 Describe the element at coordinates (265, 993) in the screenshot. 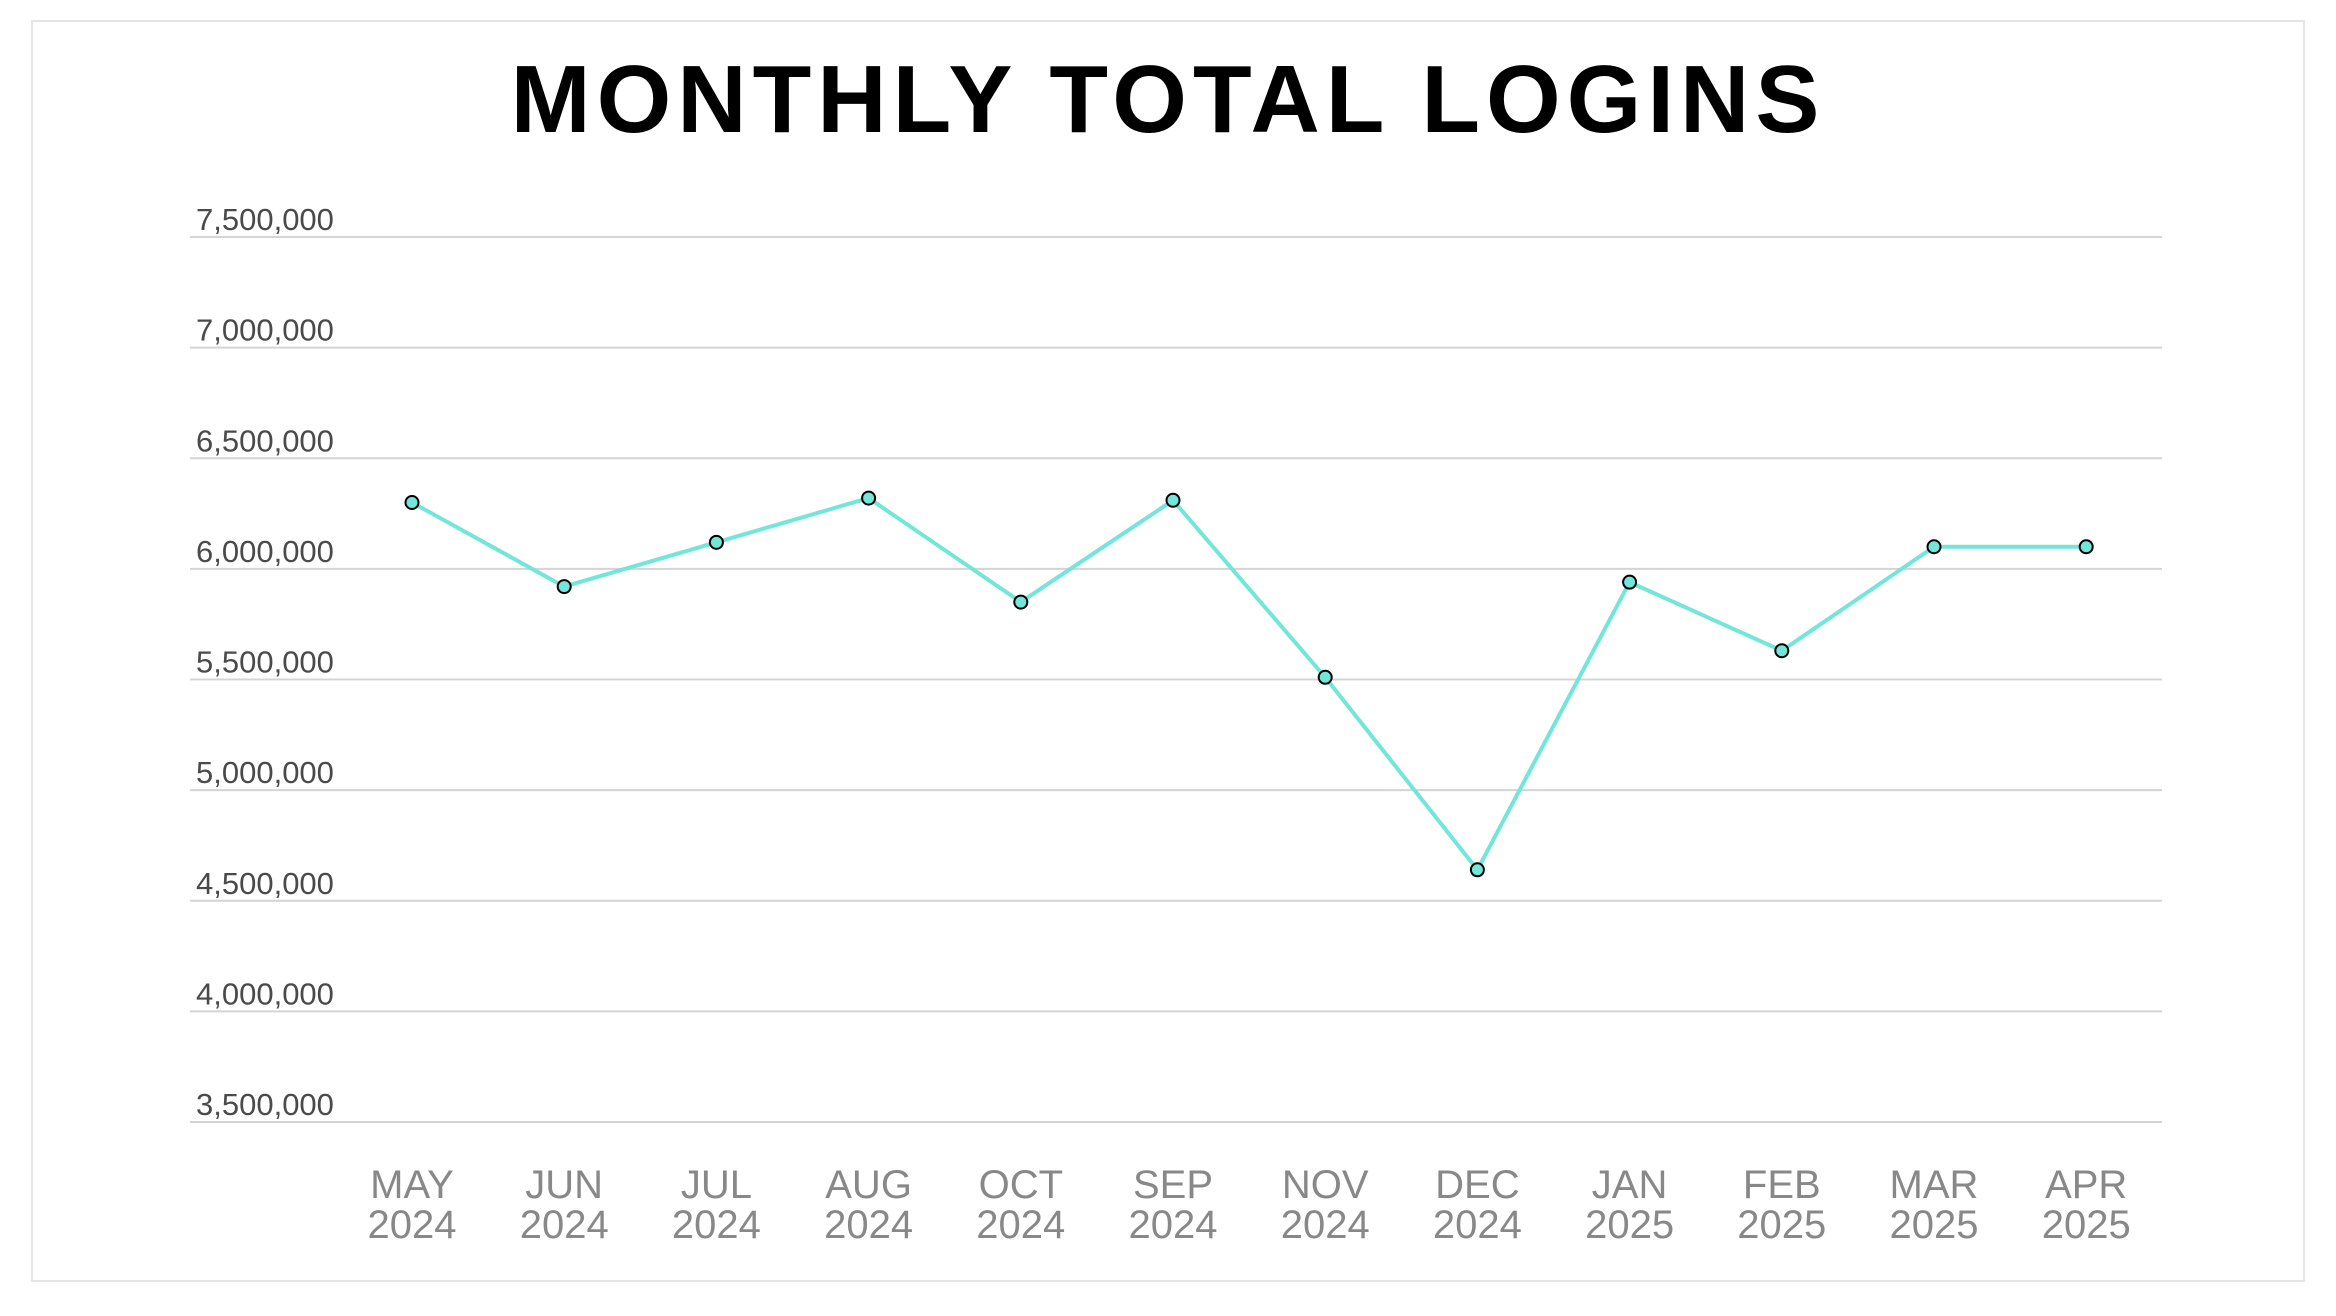

I see `y-tick-label: 4,000,000` at that location.